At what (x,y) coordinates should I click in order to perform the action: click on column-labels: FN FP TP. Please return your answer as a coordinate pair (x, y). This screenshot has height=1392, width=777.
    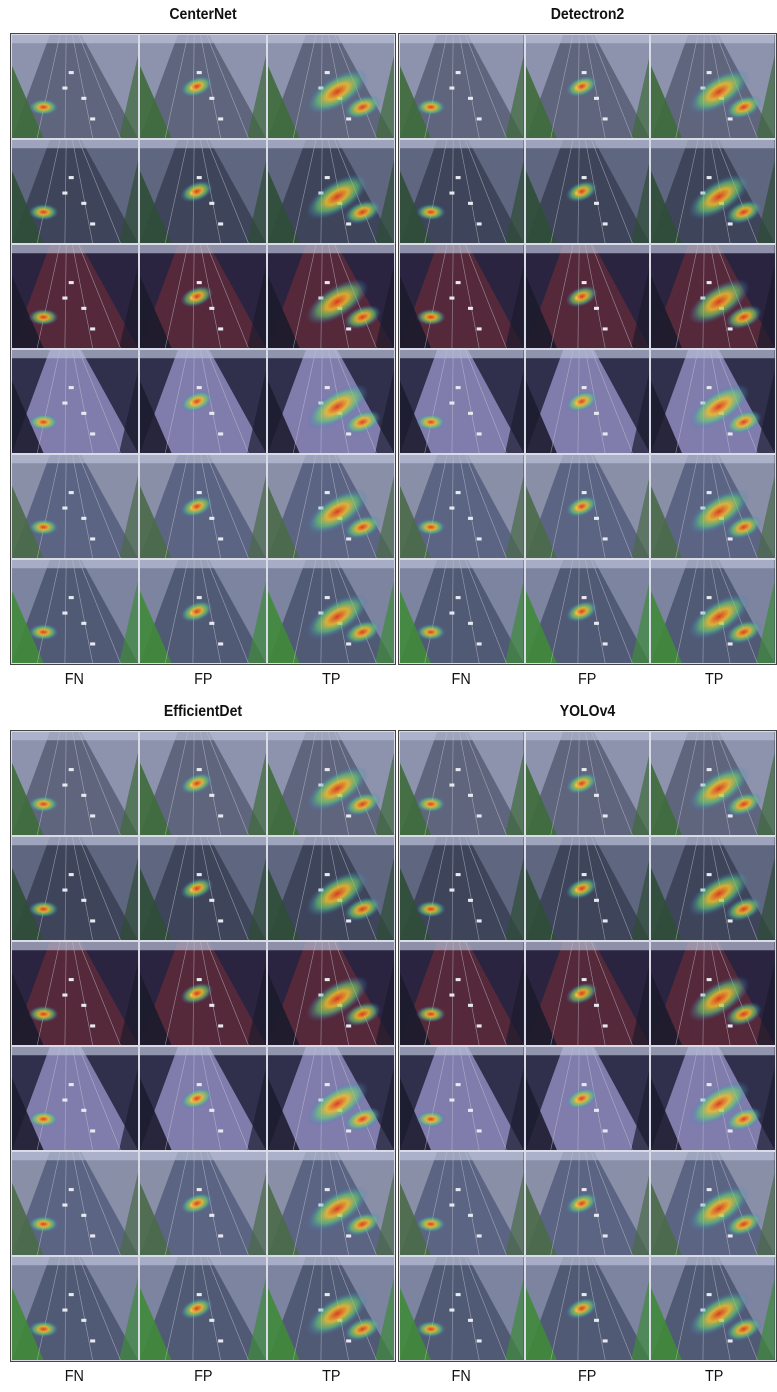
    Looking at the image, I should click on (587, 680).